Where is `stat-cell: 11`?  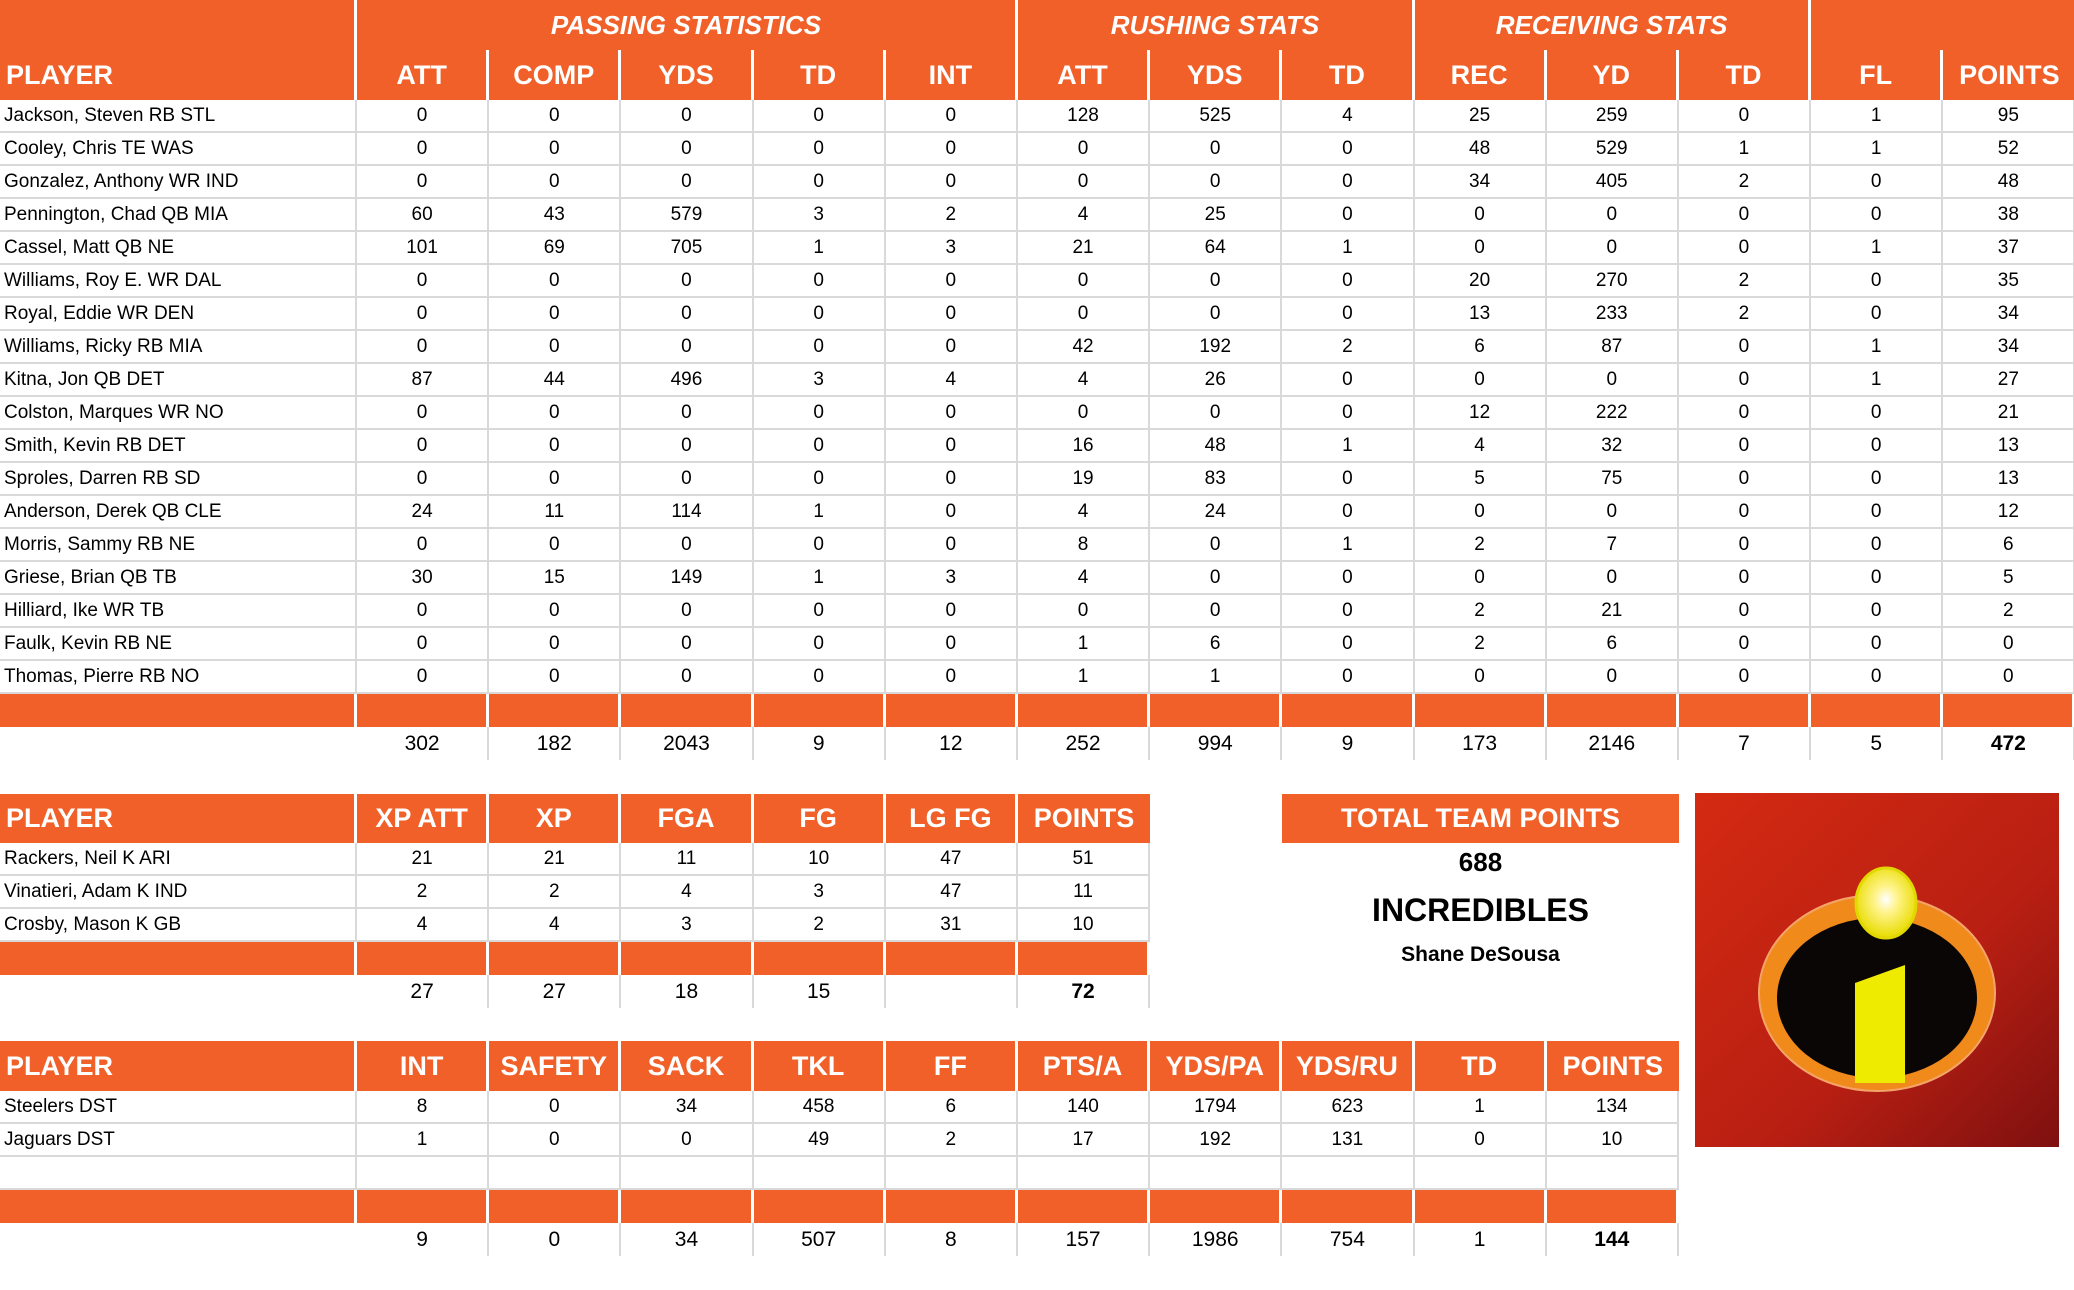
stat-cell: 11 is located at coordinates (1084, 892).